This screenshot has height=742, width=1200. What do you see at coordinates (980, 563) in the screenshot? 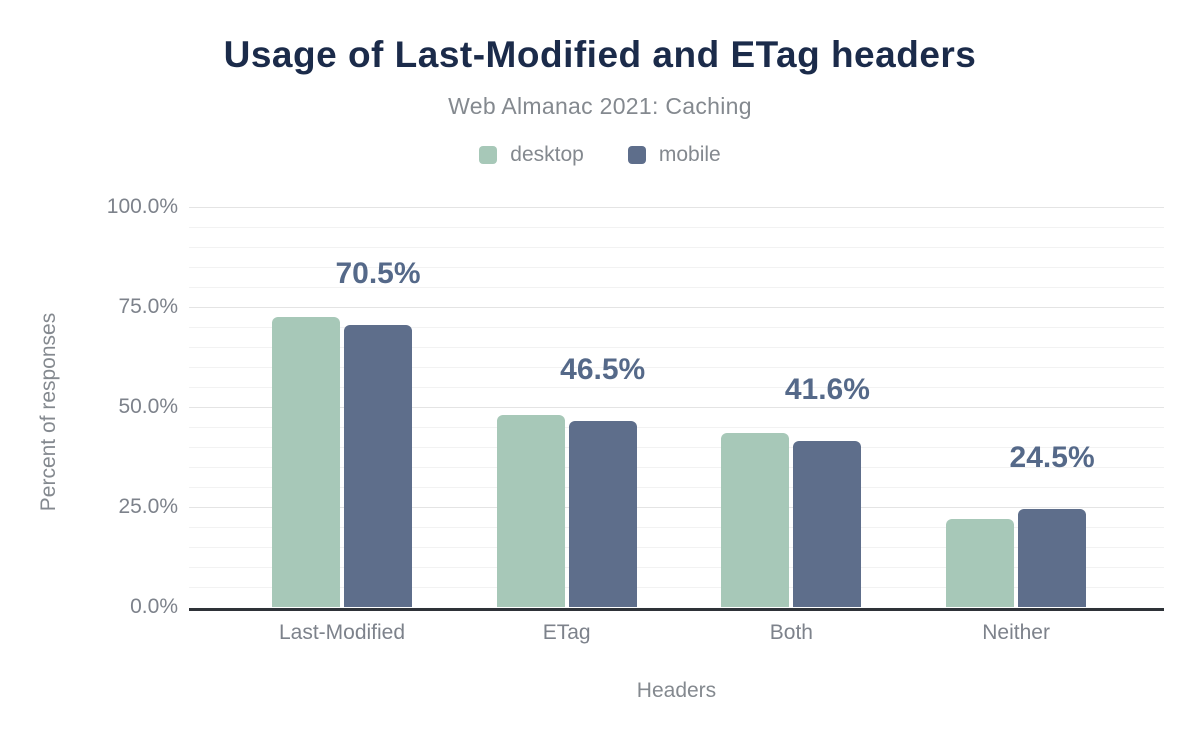
I see `bar-desktop-neither` at bounding box center [980, 563].